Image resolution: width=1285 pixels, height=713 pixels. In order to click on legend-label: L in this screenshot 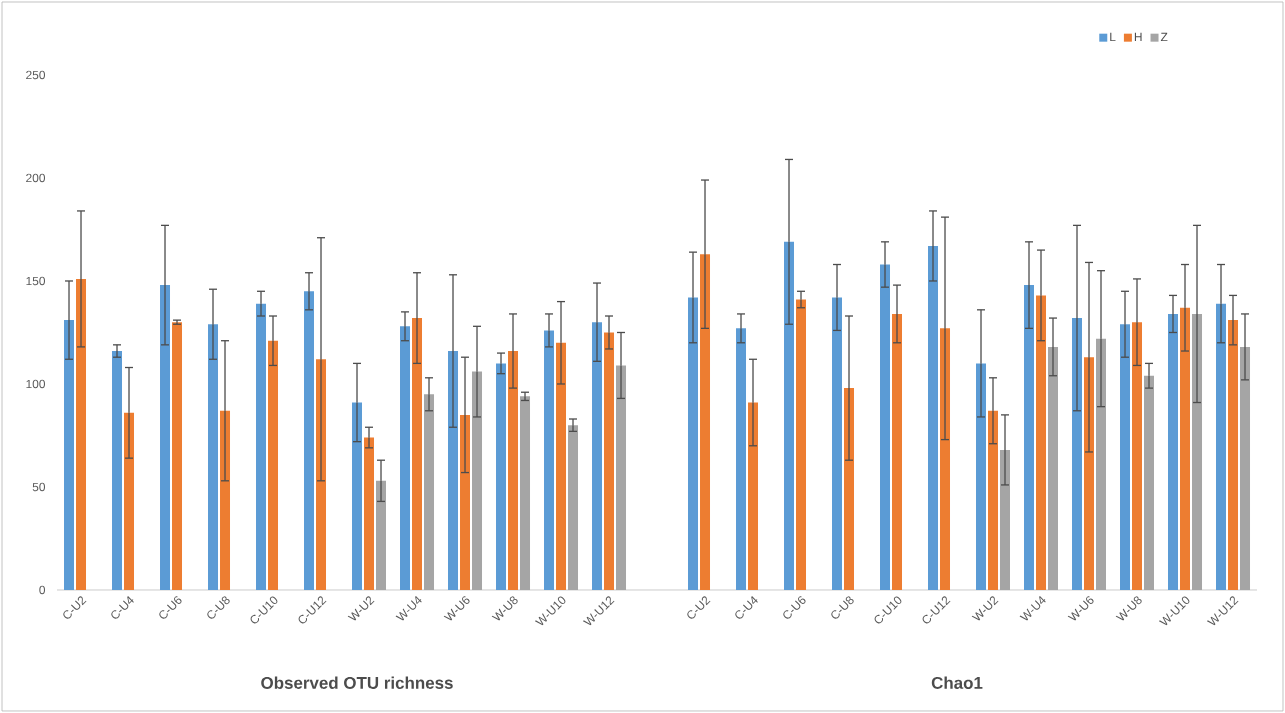, I will do `click(1113, 37)`.